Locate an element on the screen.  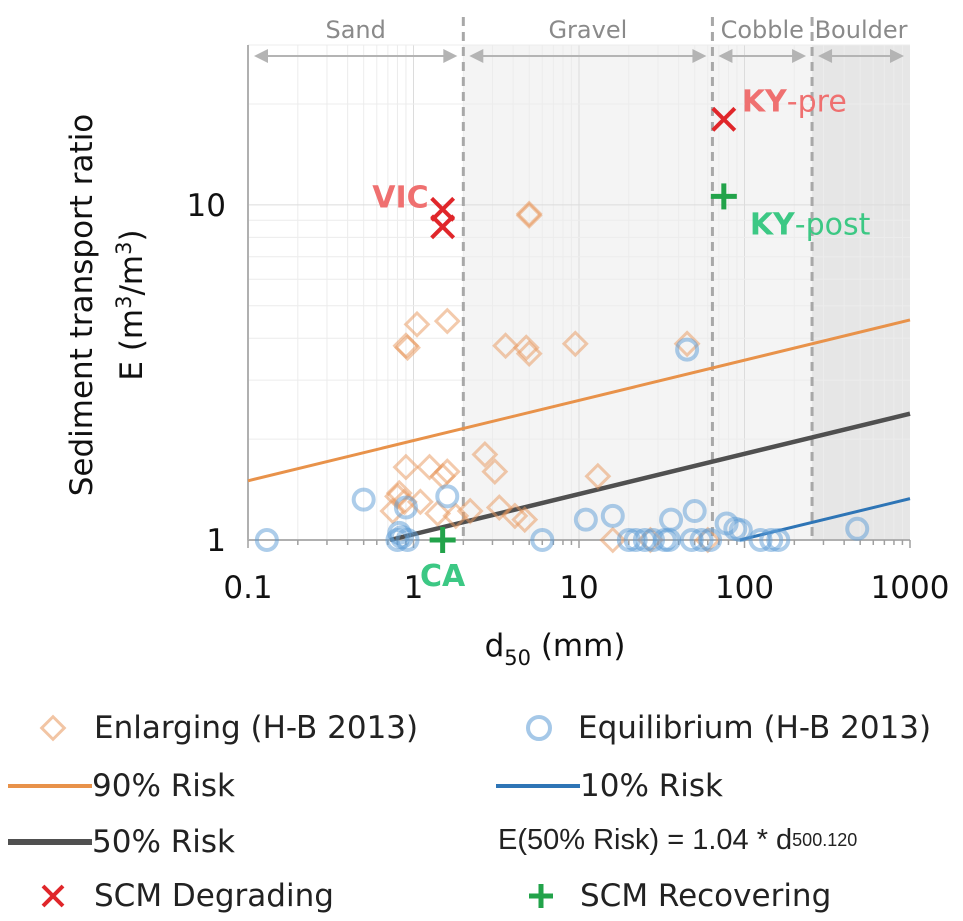
annotation-vic: VIC is located at coordinates (400, 197).